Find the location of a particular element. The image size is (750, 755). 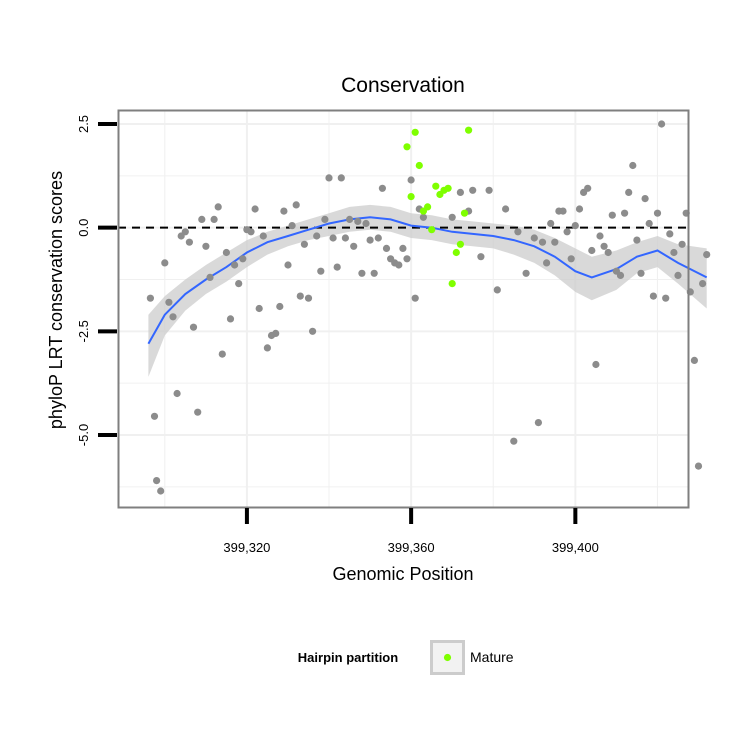

y-tick-label: 2.5 is located at coordinates (83, 124).